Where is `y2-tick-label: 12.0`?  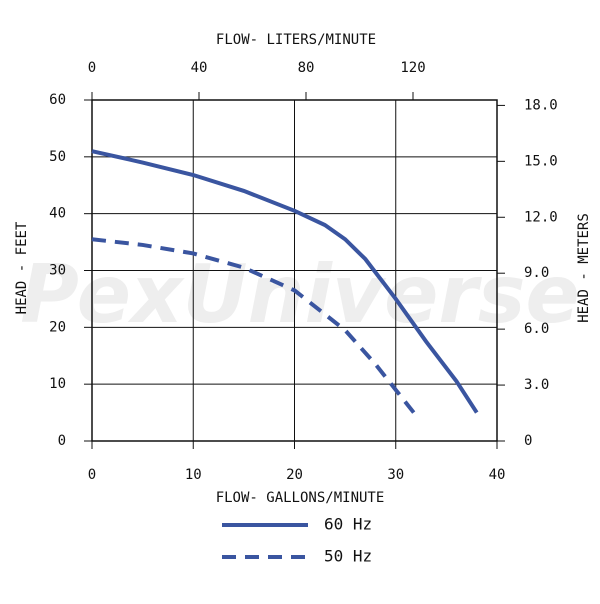 y2-tick-label: 12.0 is located at coordinates (541, 217).